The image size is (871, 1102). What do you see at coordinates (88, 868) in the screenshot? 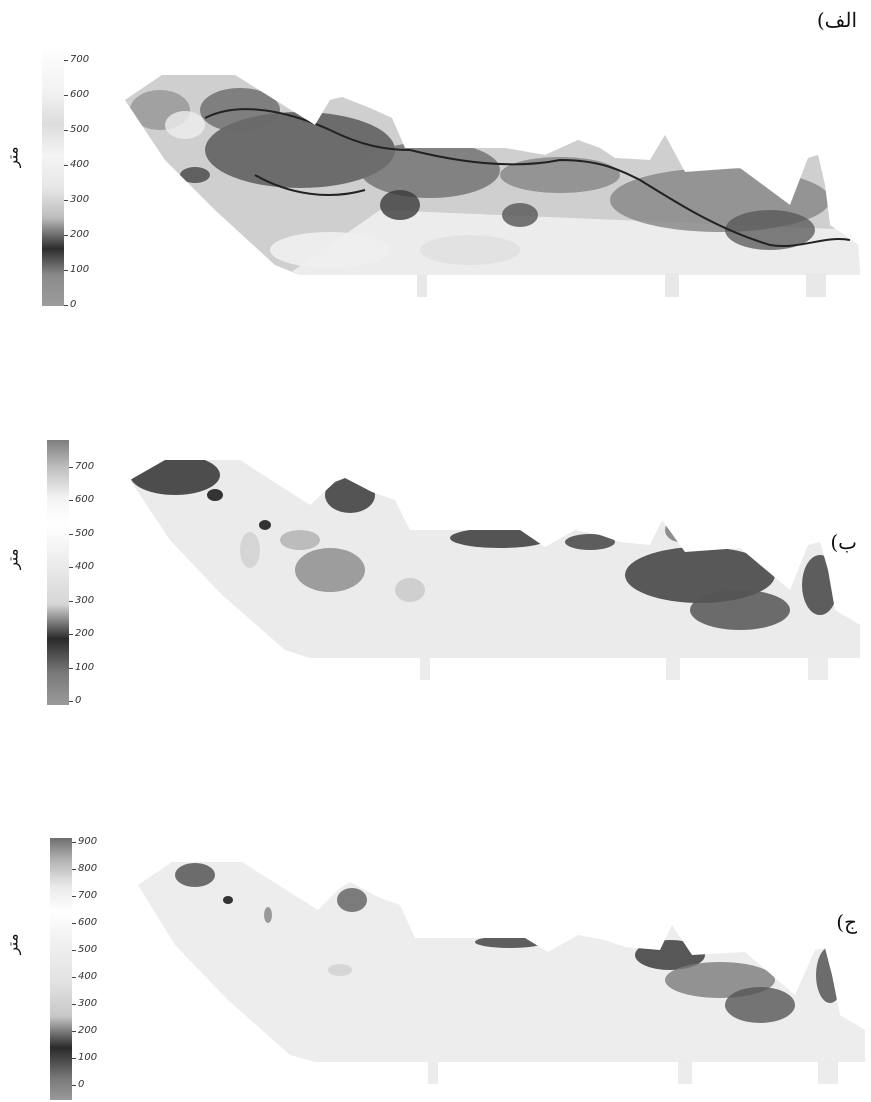
I see `panel-c-tick: 800` at bounding box center [88, 868].